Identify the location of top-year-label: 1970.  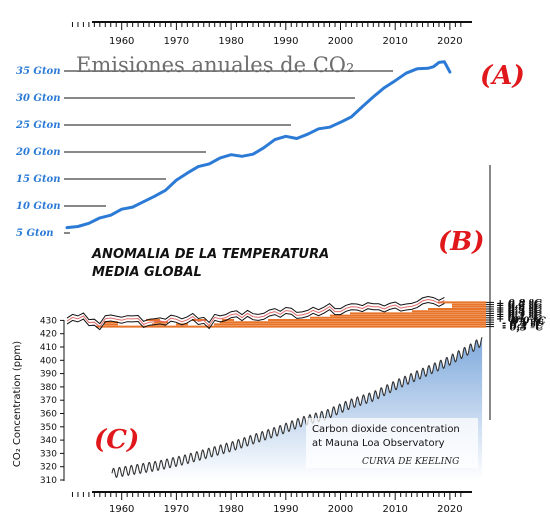
(176, 41).